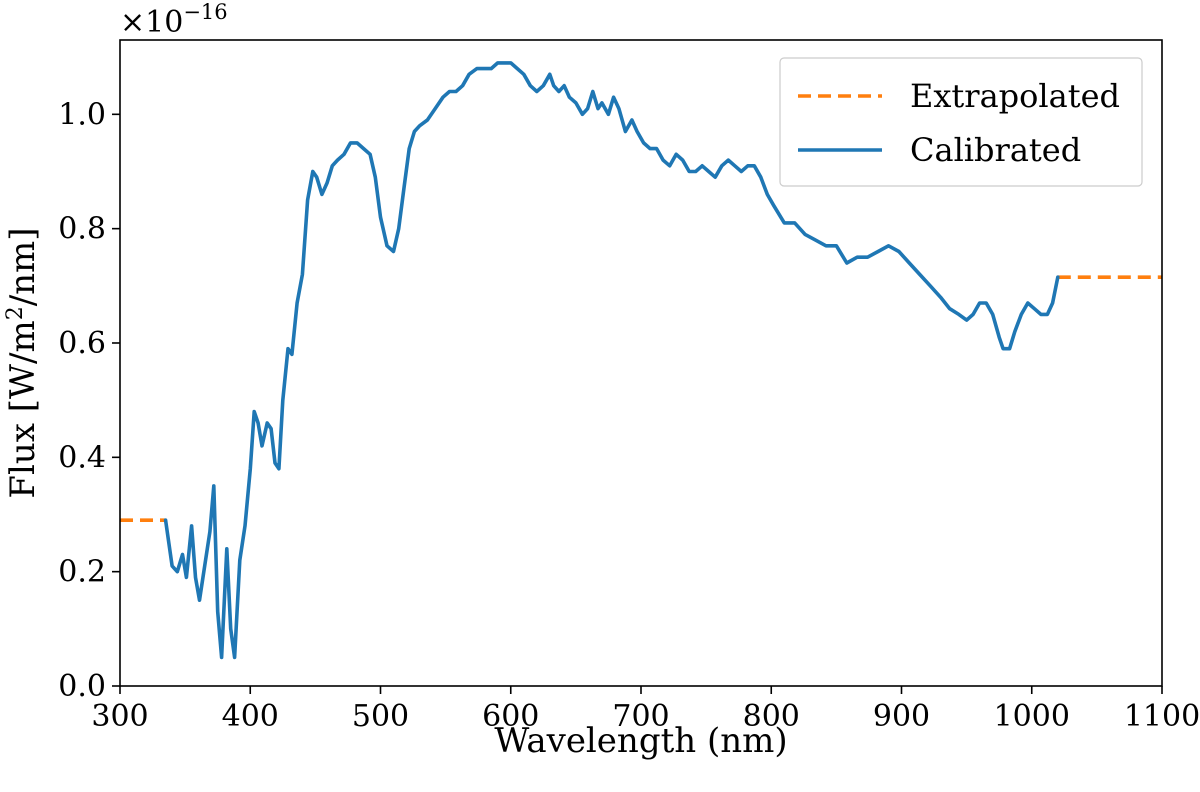 Image resolution: width=1200 pixels, height=792 pixels. What do you see at coordinates (82, 686) in the screenshot?
I see `y-tick-label: 0.0` at bounding box center [82, 686].